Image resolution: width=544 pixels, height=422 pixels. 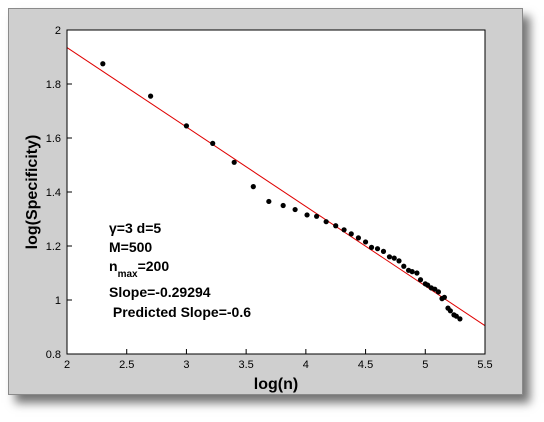 What do you see at coordinates (154, 266) in the screenshot?
I see `annotation-nmax-value: =200` at bounding box center [154, 266].